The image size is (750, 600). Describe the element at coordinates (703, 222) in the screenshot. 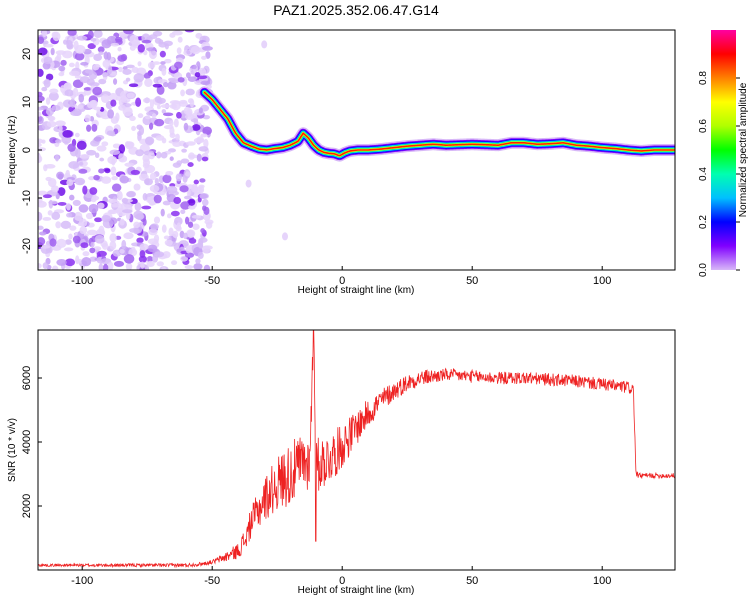

I see `colorbar-tick-label: 0.2` at that location.